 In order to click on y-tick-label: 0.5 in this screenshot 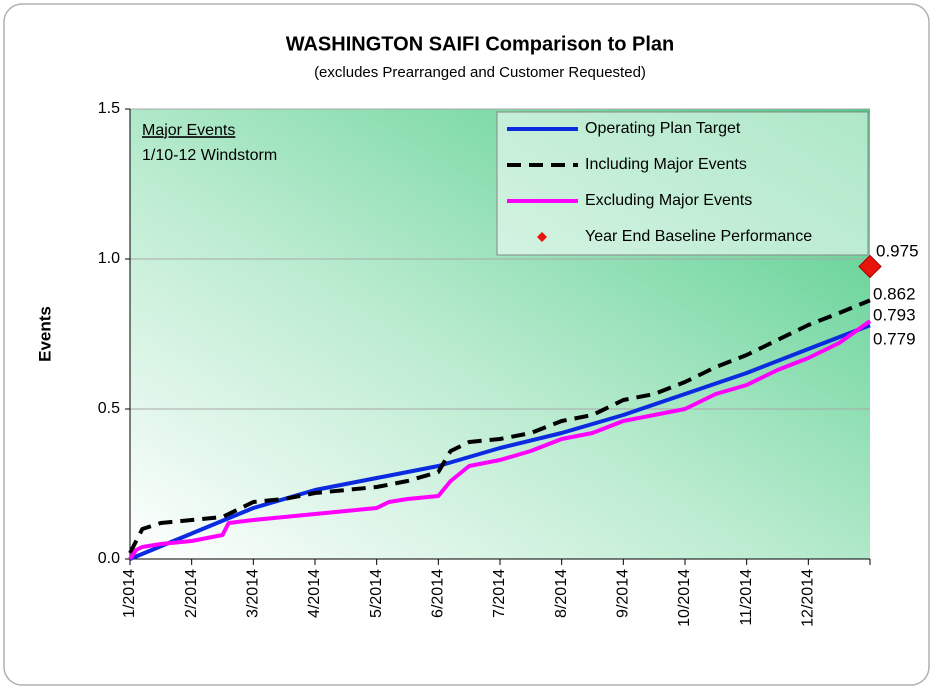, I will do `click(109, 408)`.